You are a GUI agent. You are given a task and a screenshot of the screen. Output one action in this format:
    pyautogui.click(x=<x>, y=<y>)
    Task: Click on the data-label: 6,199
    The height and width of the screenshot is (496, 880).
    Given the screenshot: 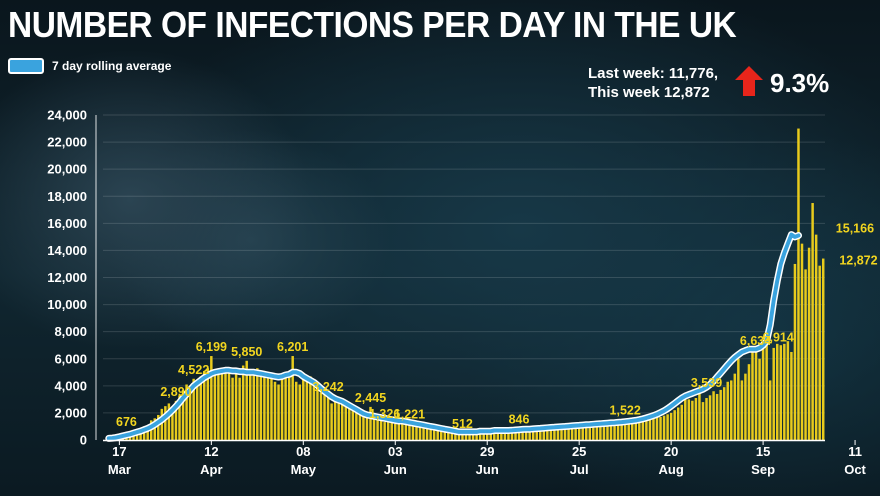 What is the action you would take?
    pyautogui.click(x=211, y=347)
    